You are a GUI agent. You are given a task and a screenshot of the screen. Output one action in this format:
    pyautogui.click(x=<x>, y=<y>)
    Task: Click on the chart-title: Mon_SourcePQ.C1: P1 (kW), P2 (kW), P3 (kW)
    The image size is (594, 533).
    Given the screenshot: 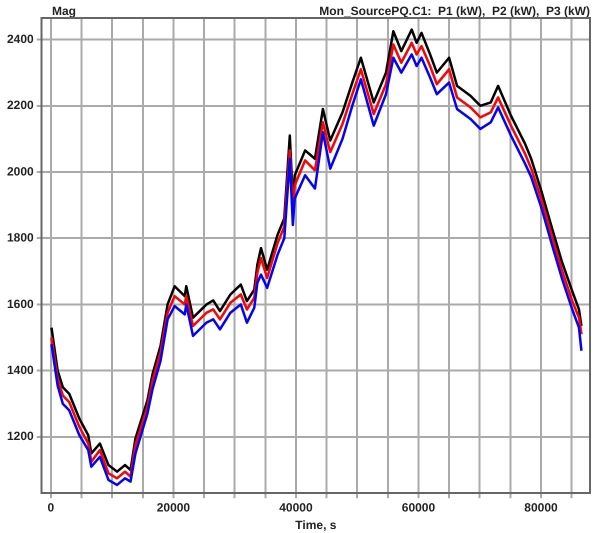 What is the action you would take?
    pyautogui.click(x=454, y=11)
    